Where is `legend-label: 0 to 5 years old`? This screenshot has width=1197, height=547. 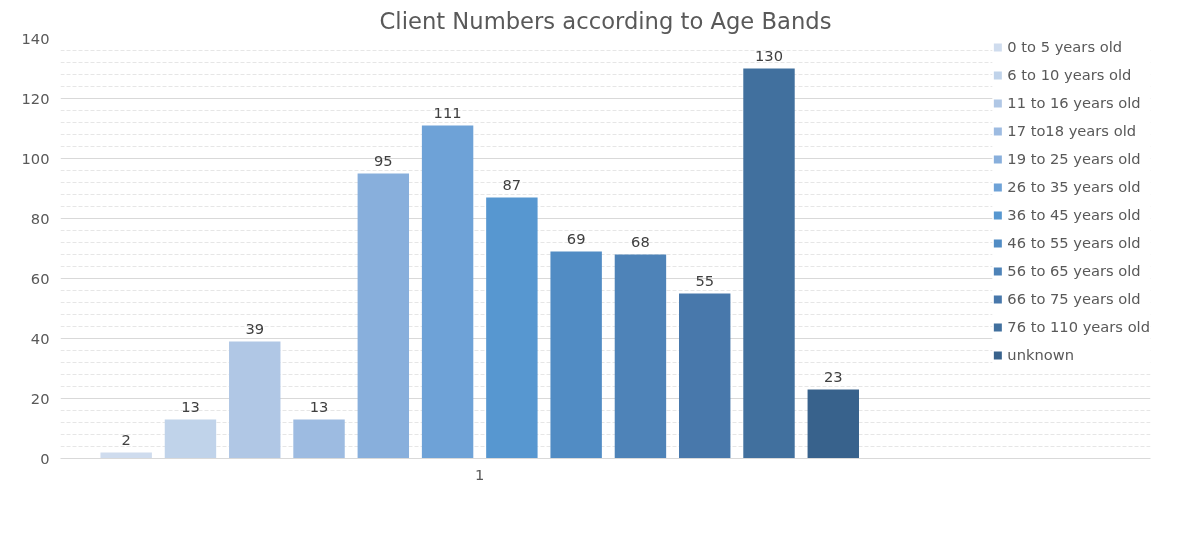 legend-label: 0 to 5 years old is located at coordinates (1065, 46).